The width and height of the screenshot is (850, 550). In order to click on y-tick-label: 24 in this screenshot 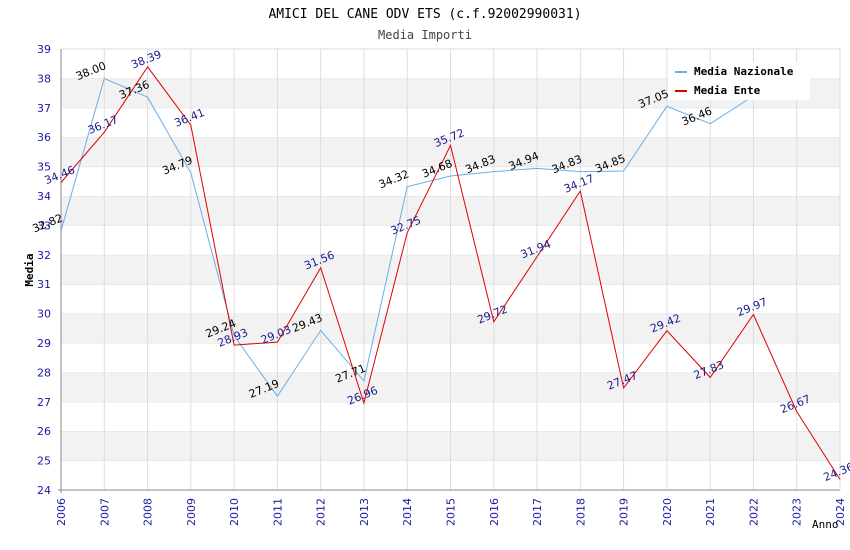, I will do `click(44, 490)`.